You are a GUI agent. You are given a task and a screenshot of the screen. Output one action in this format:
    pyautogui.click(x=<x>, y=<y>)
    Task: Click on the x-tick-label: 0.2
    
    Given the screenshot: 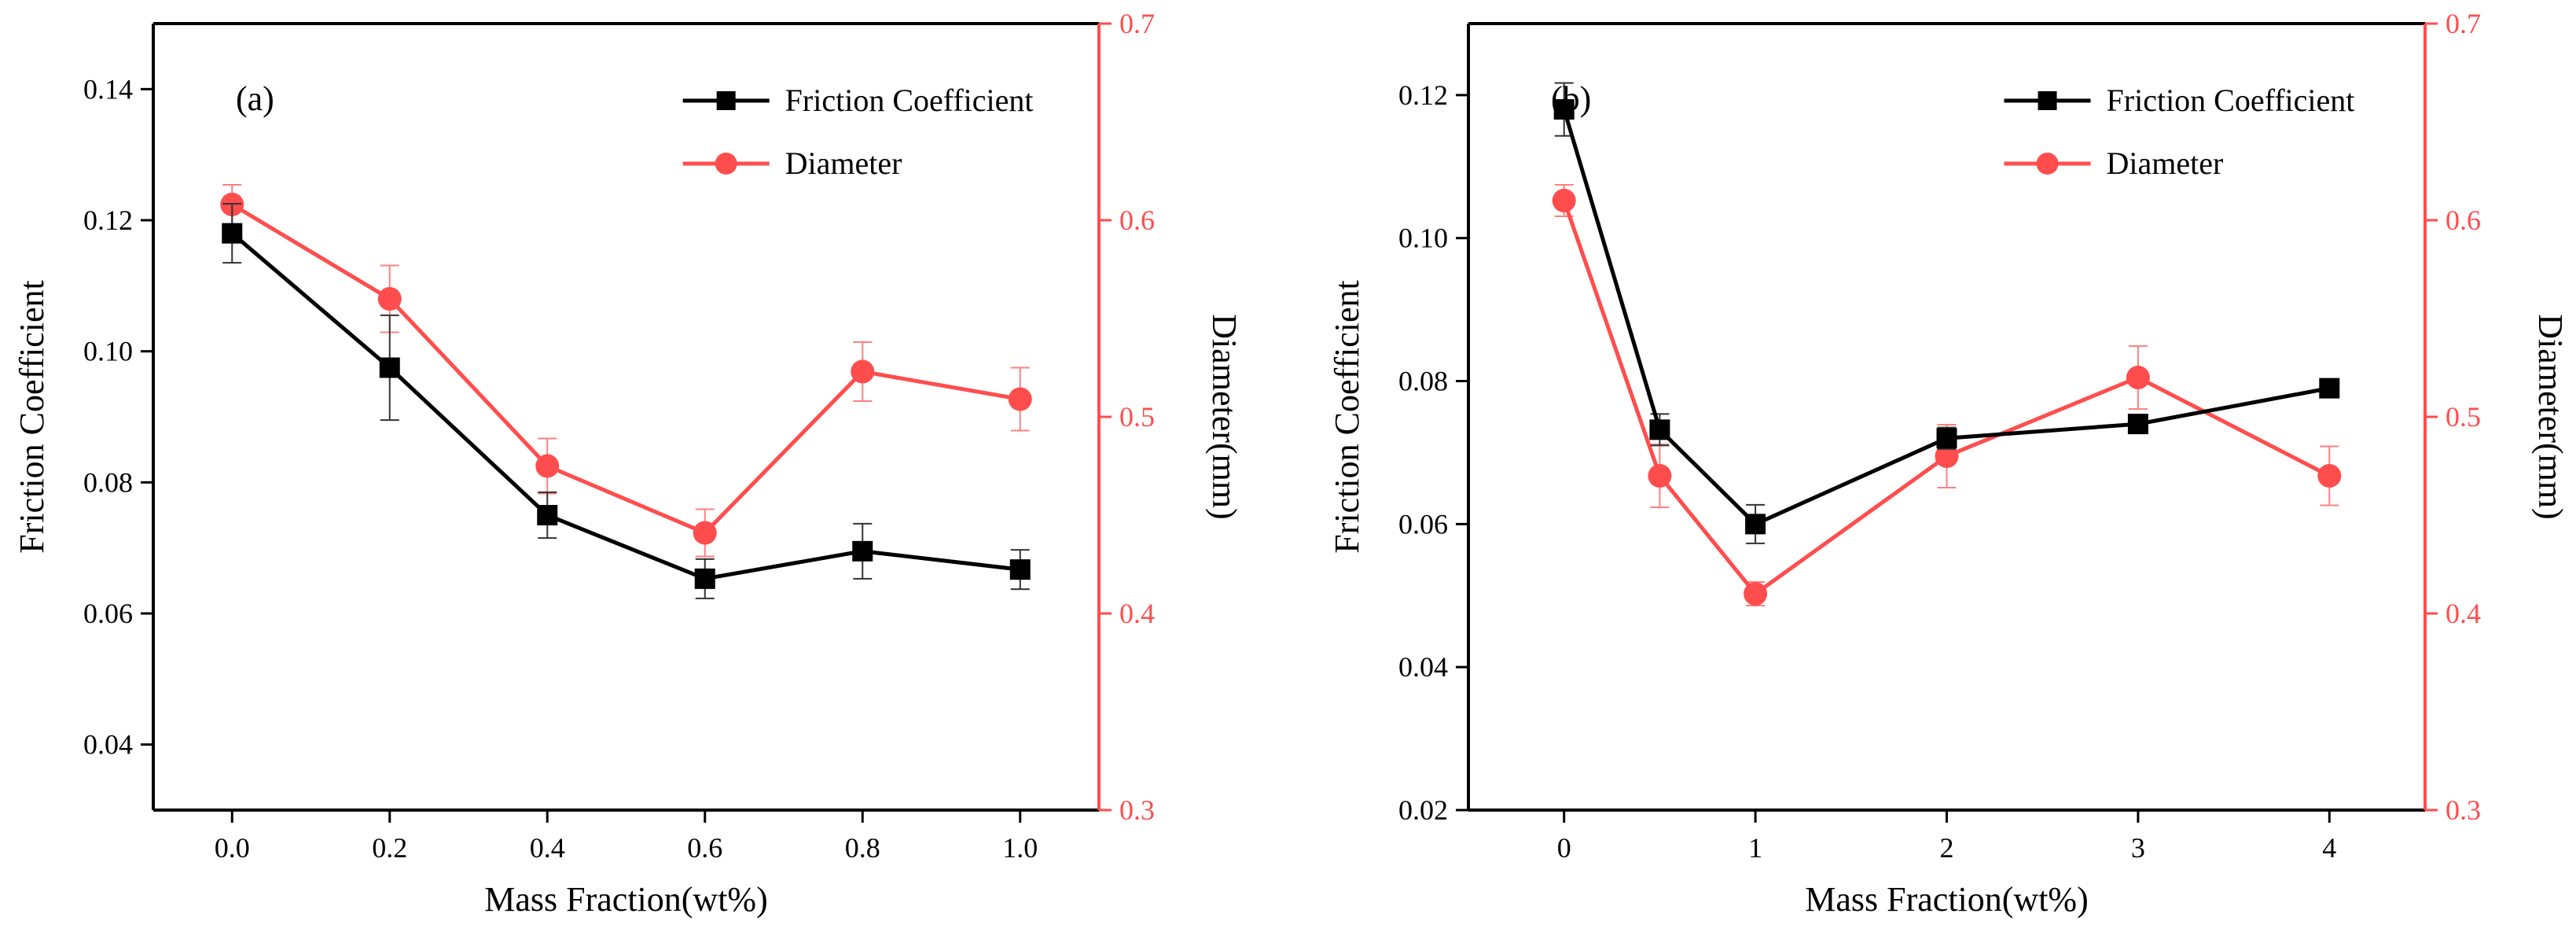 What is the action you would take?
    pyautogui.click(x=389, y=848)
    